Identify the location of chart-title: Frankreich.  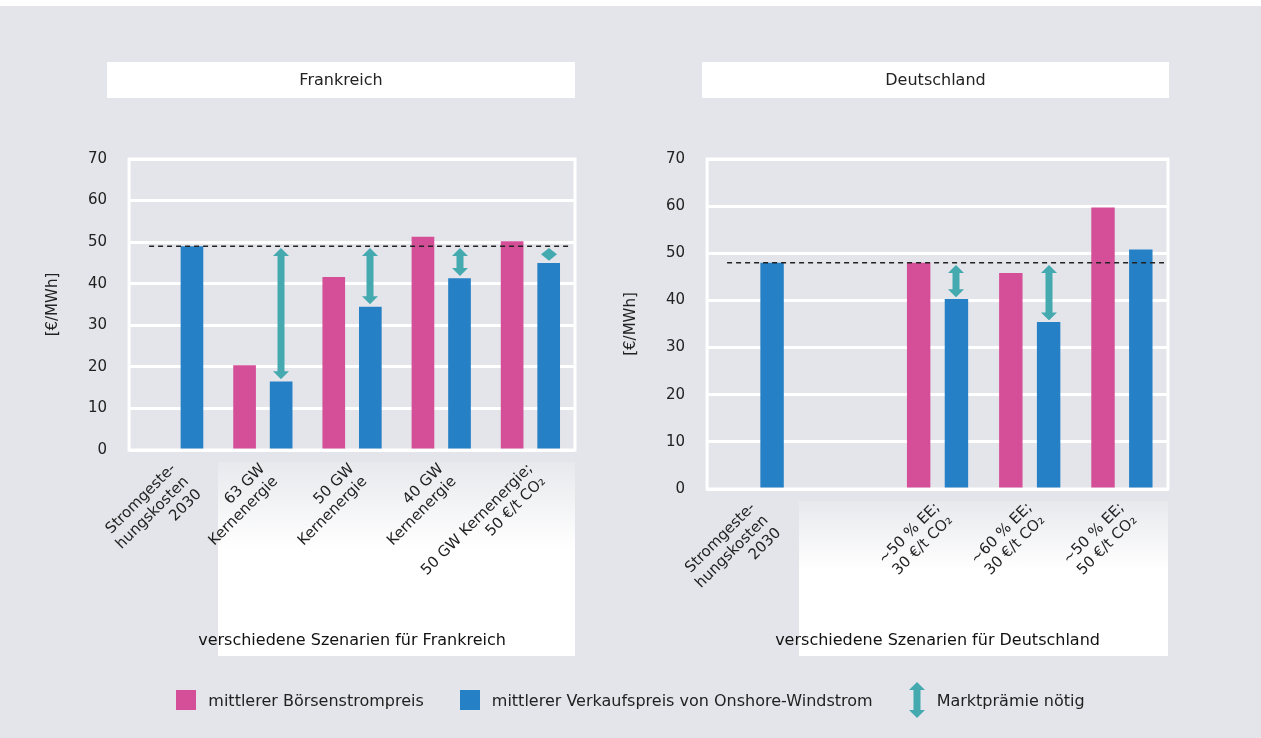
(341, 80).